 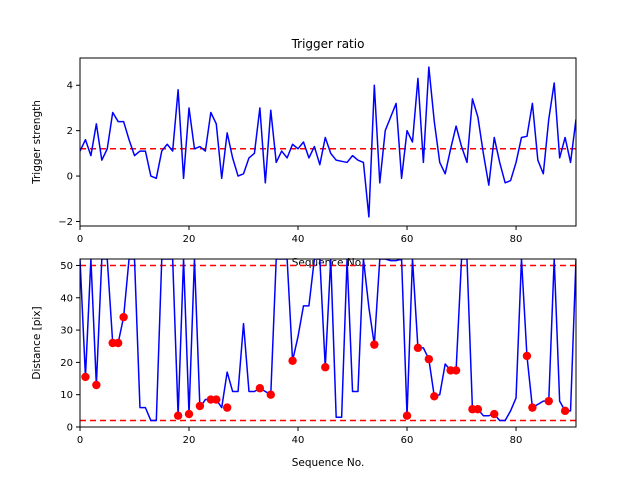 What do you see at coordinates (407, 239) in the screenshot?
I see `top-x-tick-label: 60` at bounding box center [407, 239].